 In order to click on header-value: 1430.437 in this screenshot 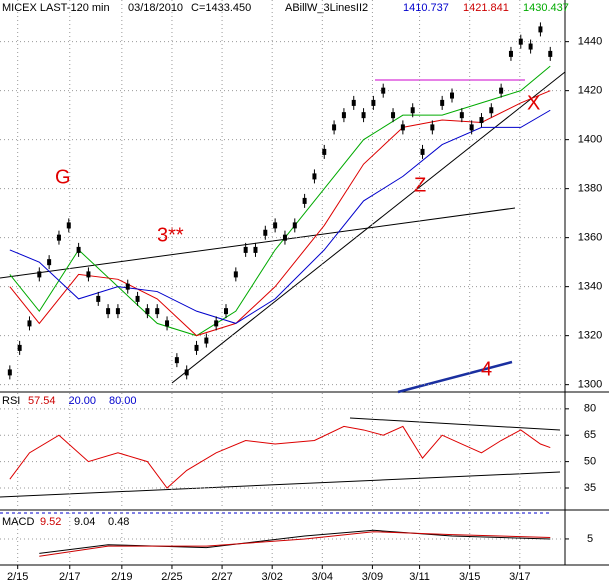, I will do `click(546, 8)`.